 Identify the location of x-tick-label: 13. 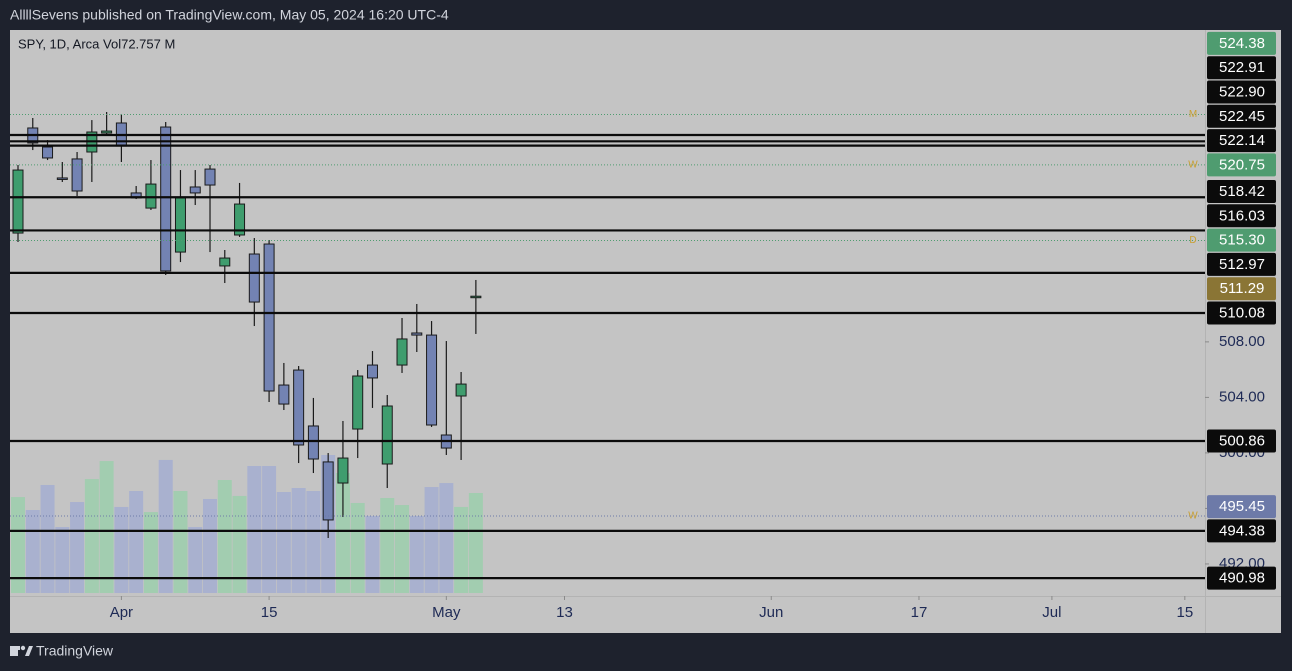
(564, 612).